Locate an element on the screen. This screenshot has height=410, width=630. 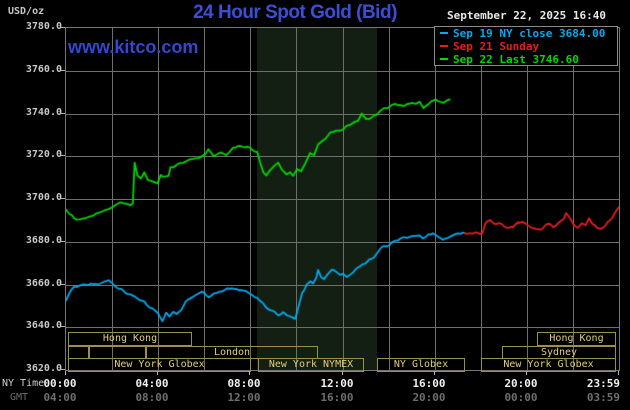
legend-label: Sep 19 NY close 3684.00 is located at coordinates (529, 33).